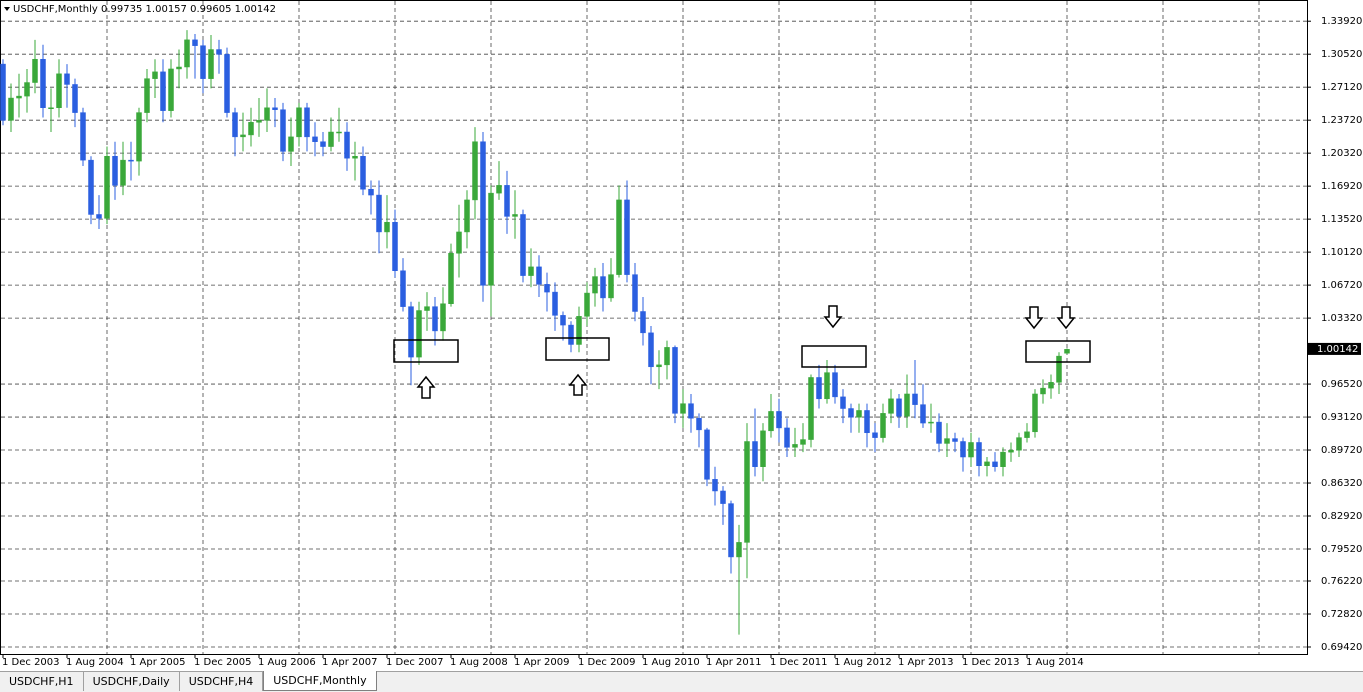 This screenshot has height=692, width=1363. I want to click on x-tick-label: 1 Aug 2014, so click(1055, 662).